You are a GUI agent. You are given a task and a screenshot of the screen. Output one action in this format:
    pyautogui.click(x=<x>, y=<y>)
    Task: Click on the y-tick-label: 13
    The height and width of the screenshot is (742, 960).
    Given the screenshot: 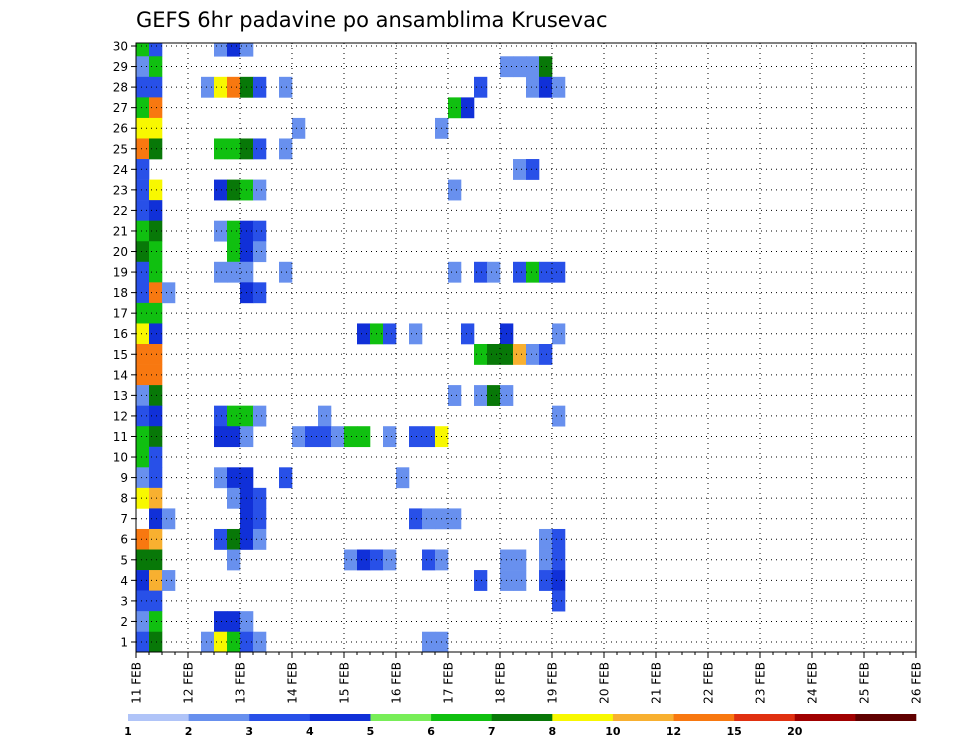 What is the action you would take?
    pyautogui.click(x=120, y=396)
    